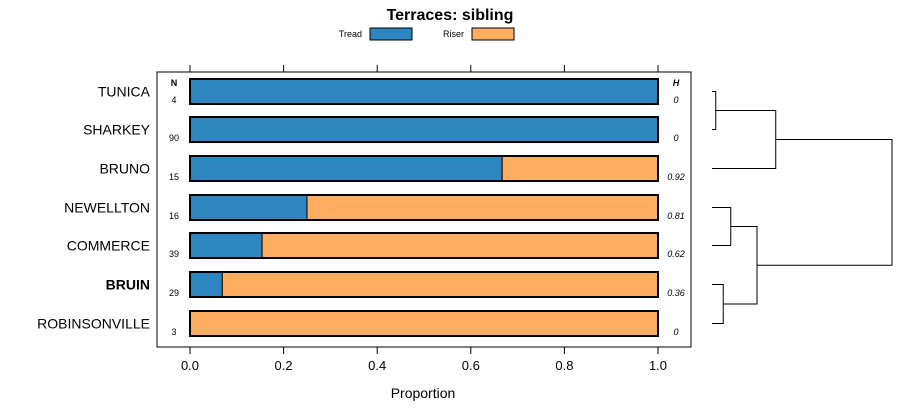 The image size is (900, 420). I want to click on bar-tread-sharkey, so click(424, 129).